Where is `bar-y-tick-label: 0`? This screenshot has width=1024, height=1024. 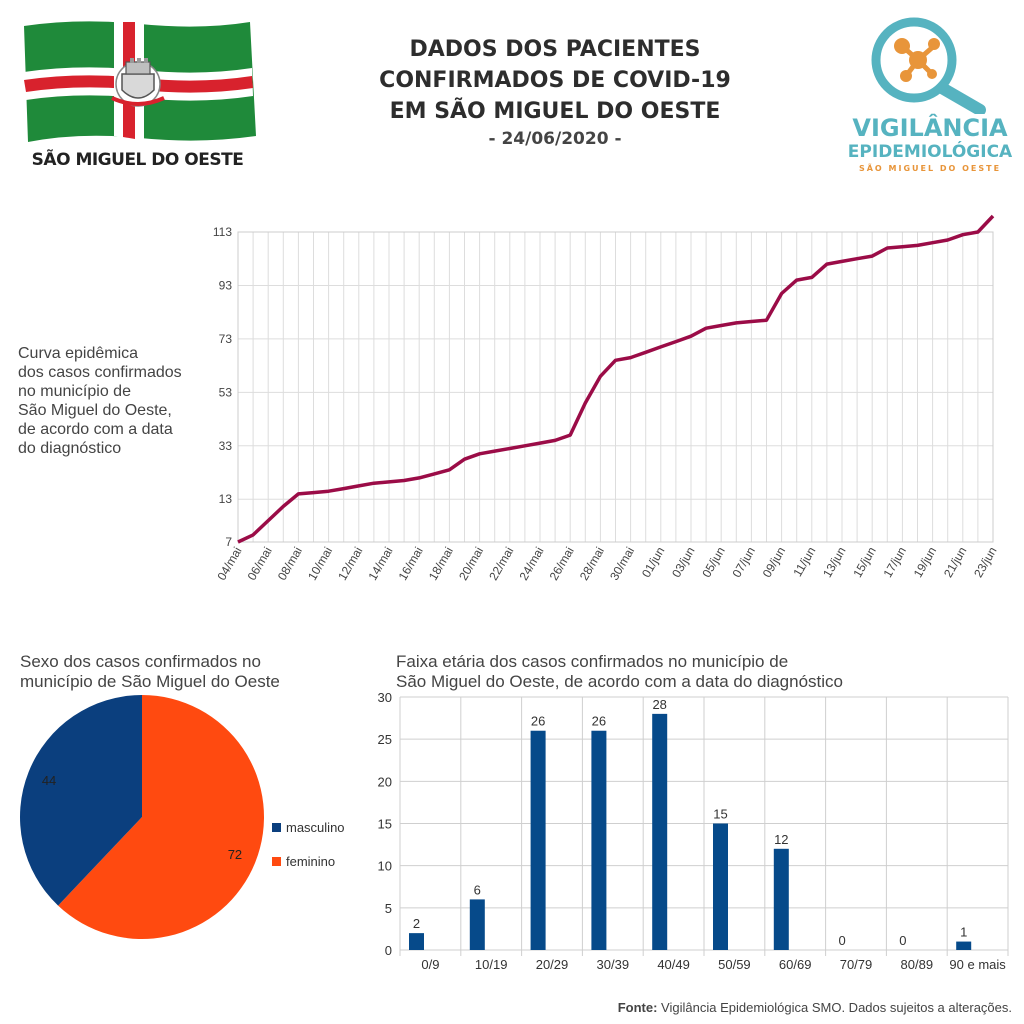
bar-y-tick-label: 0 is located at coordinates (388, 950).